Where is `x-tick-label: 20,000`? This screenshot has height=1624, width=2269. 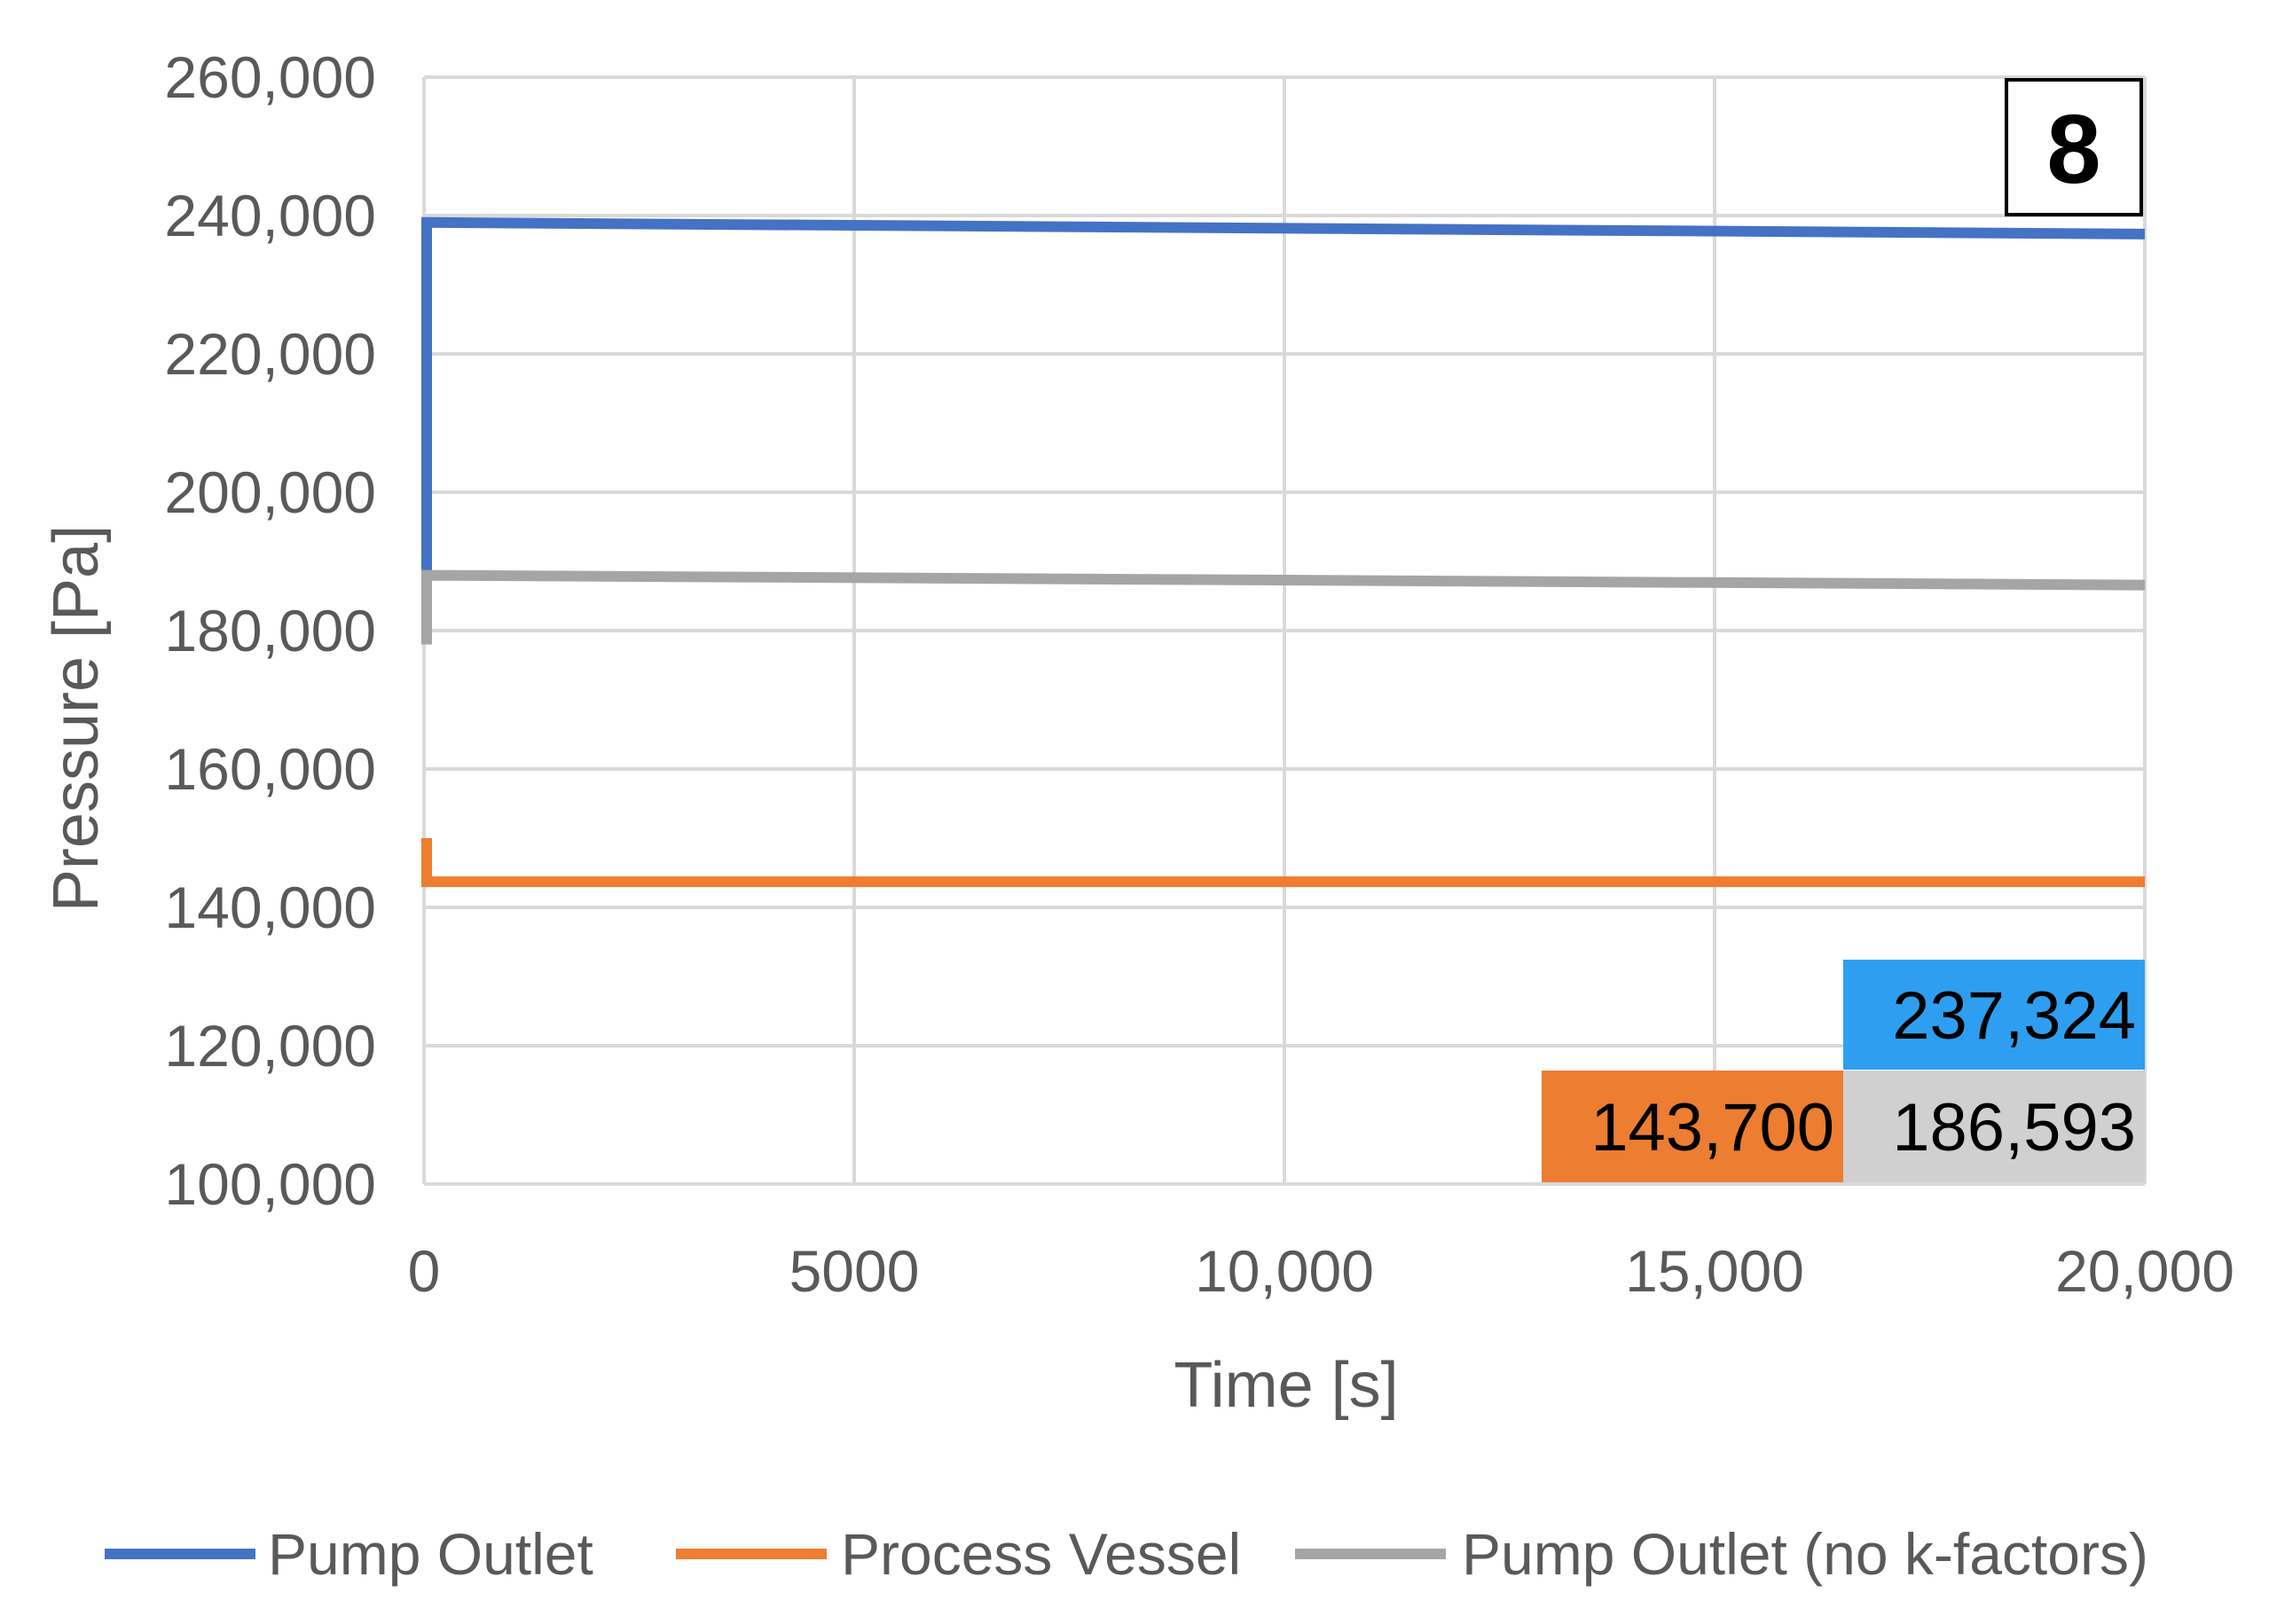 x-tick-label: 20,000 is located at coordinates (2144, 1271).